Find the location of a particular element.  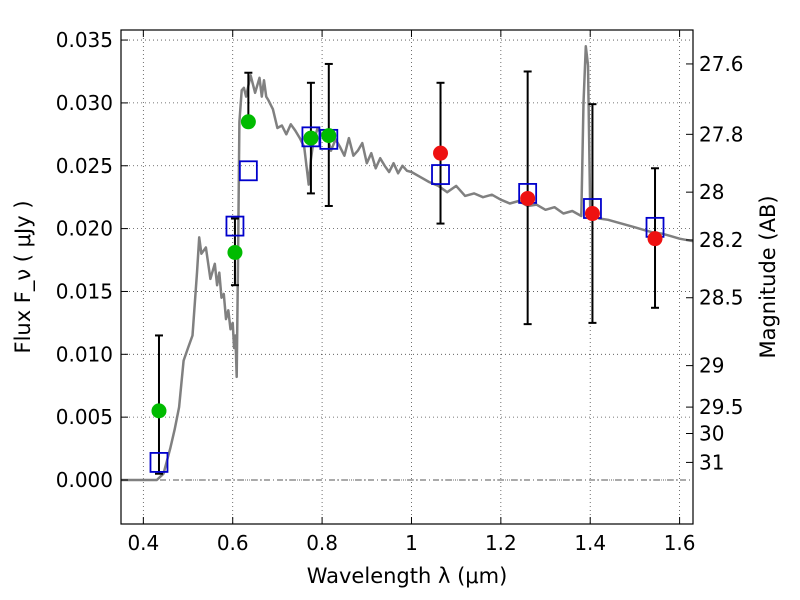

y2-tick-label: 28 is located at coordinates (711, 192).